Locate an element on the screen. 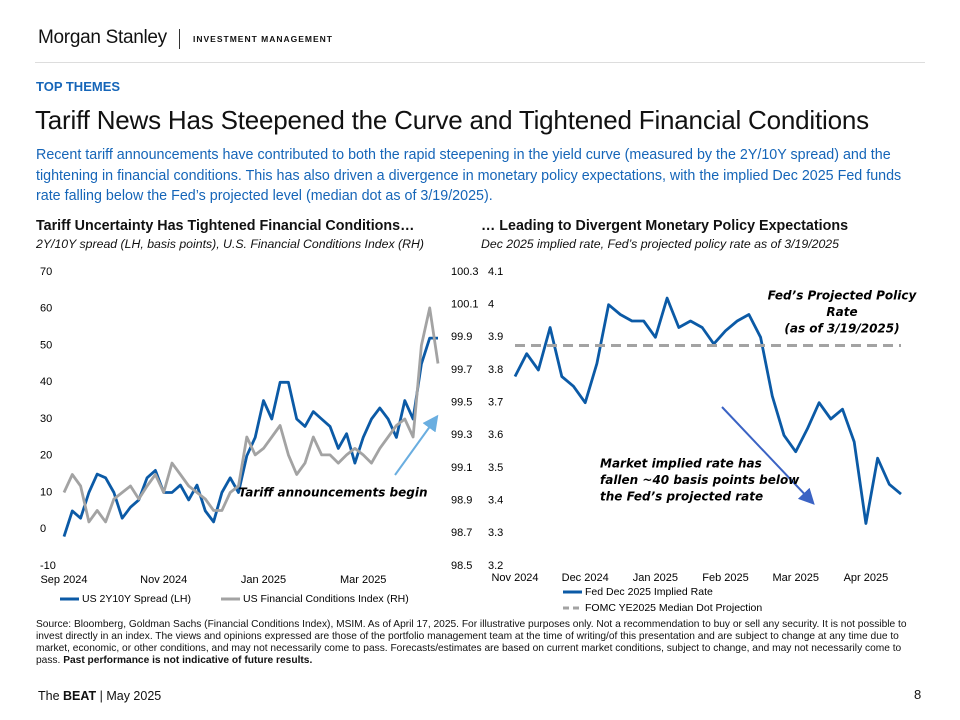  y-tick-label: 3.5 is located at coordinates (495, 468).